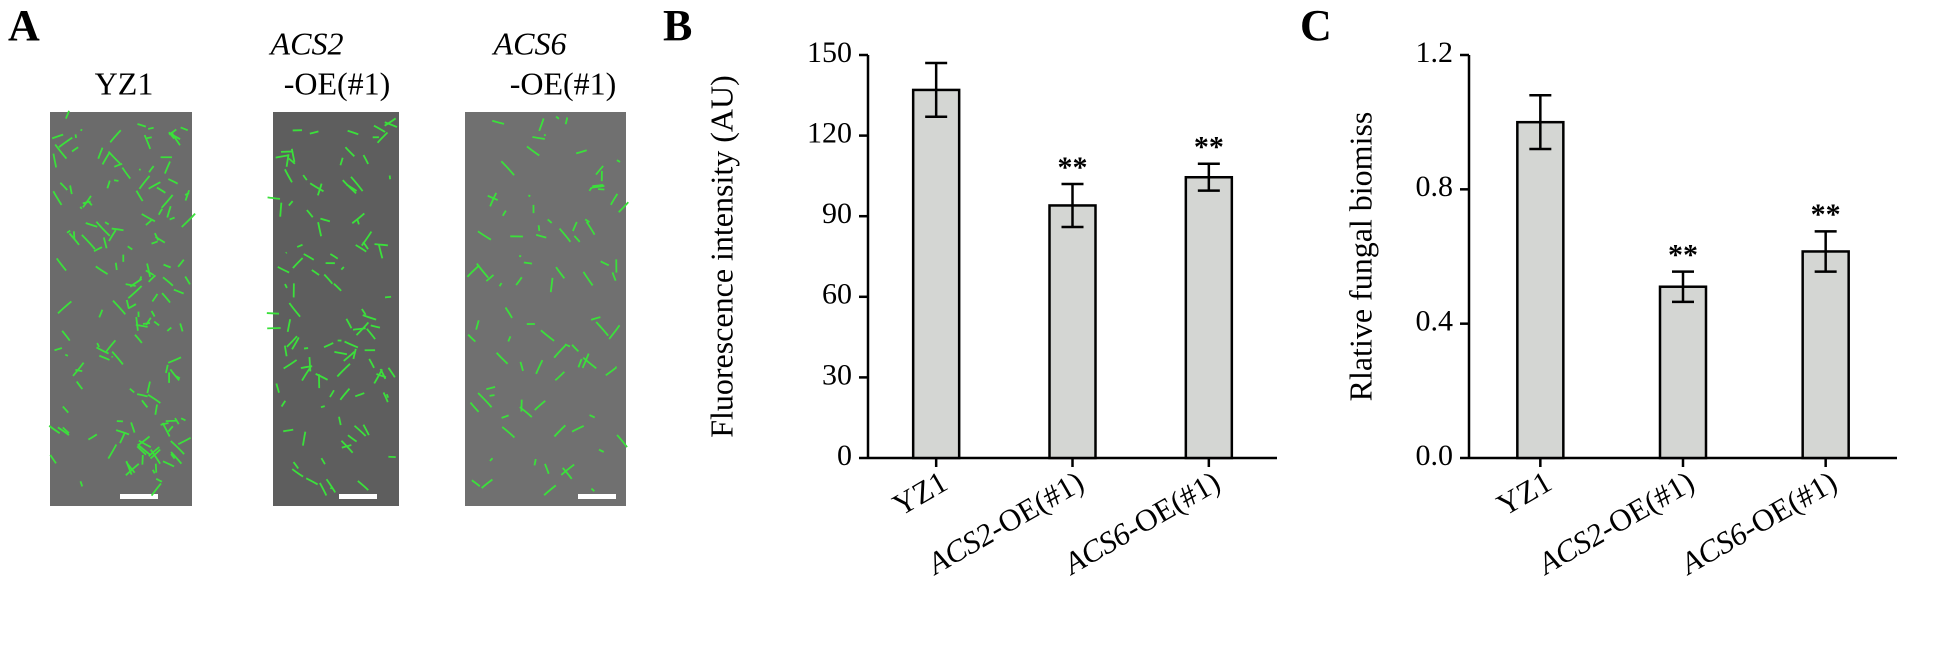  I want to click on y-tick-label: 0, so click(844, 455).